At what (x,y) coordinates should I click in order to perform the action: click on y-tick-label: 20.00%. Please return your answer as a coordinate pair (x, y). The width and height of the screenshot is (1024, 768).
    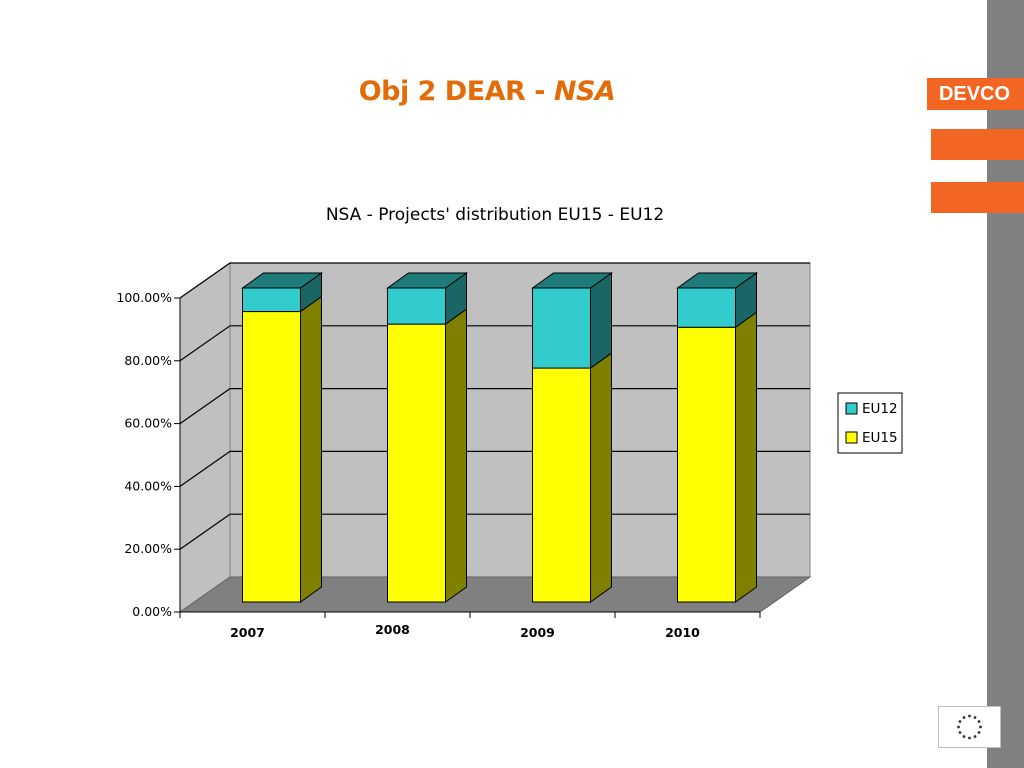
    Looking at the image, I should click on (148, 548).